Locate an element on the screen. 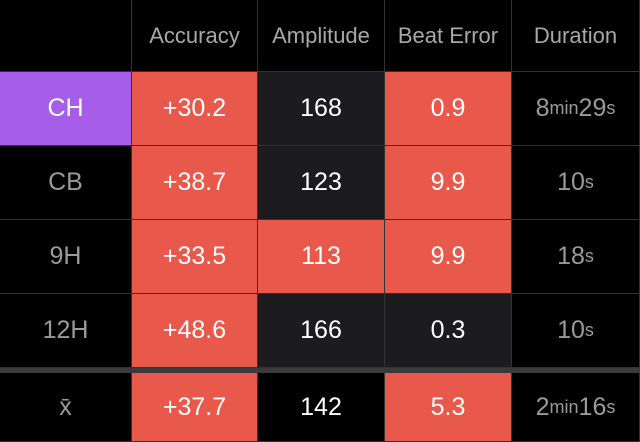 This screenshot has height=442, width=640. row-label: CB is located at coordinates (66, 183).